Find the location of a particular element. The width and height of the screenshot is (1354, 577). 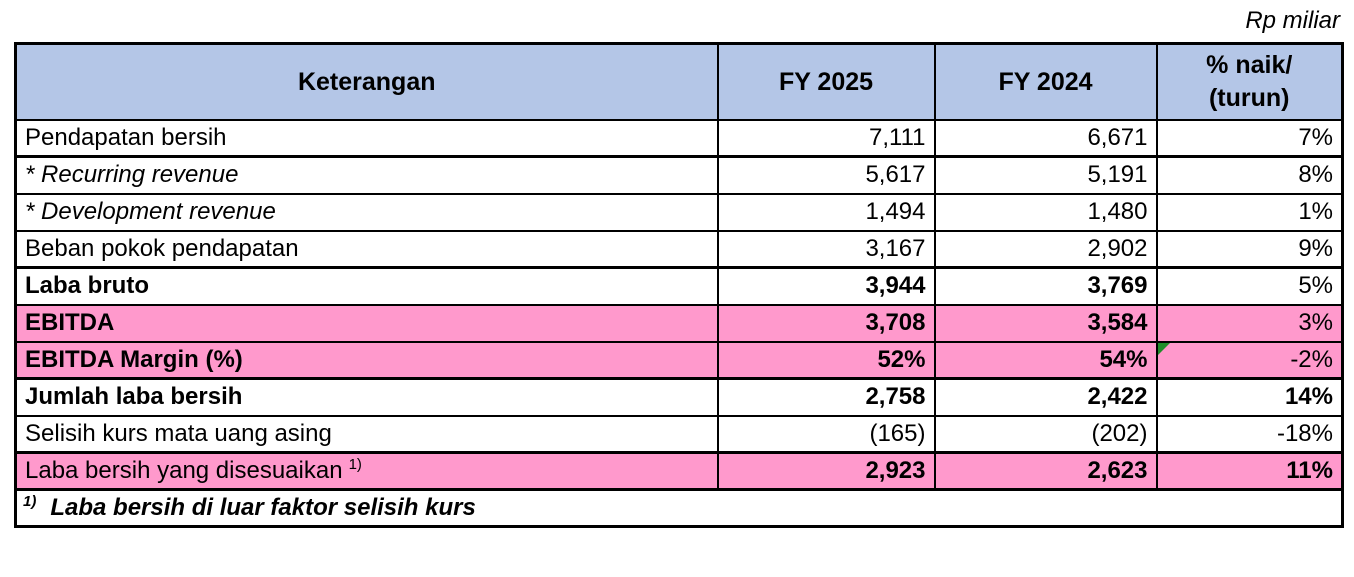

footnote-text: Laba bersih di luar faktor selisih kurs is located at coordinates (263, 507).